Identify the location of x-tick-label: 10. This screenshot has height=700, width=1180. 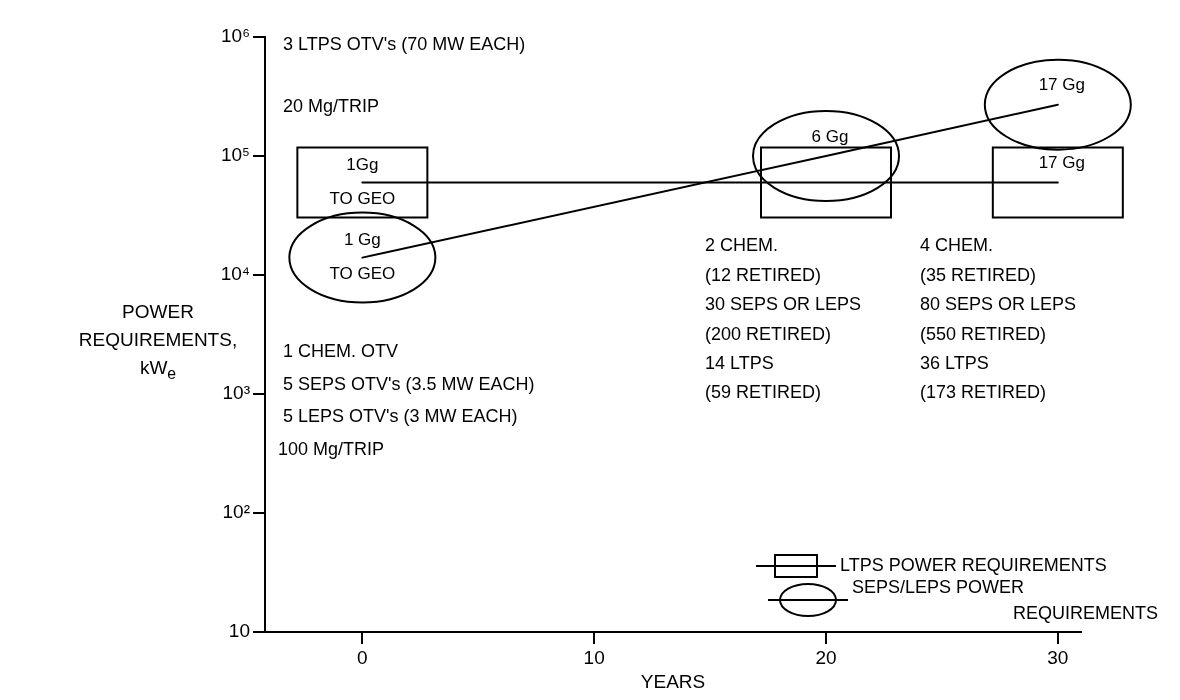
(594, 657).